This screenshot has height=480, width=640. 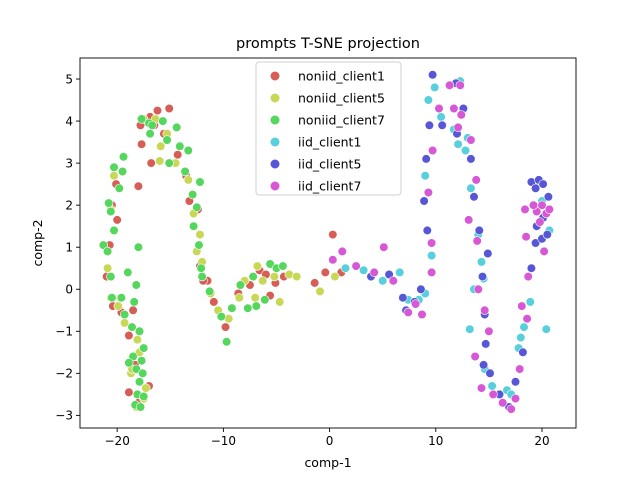 I want to click on x-axis: −20 −10 0 10 20, so click(x=327, y=438).